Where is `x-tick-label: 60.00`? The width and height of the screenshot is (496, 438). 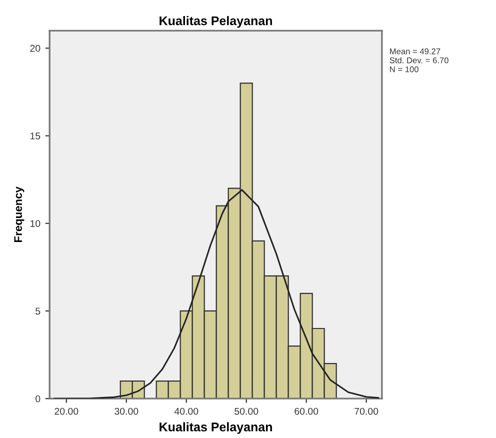
x-tick-label: 60.00 is located at coordinates (306, 411).